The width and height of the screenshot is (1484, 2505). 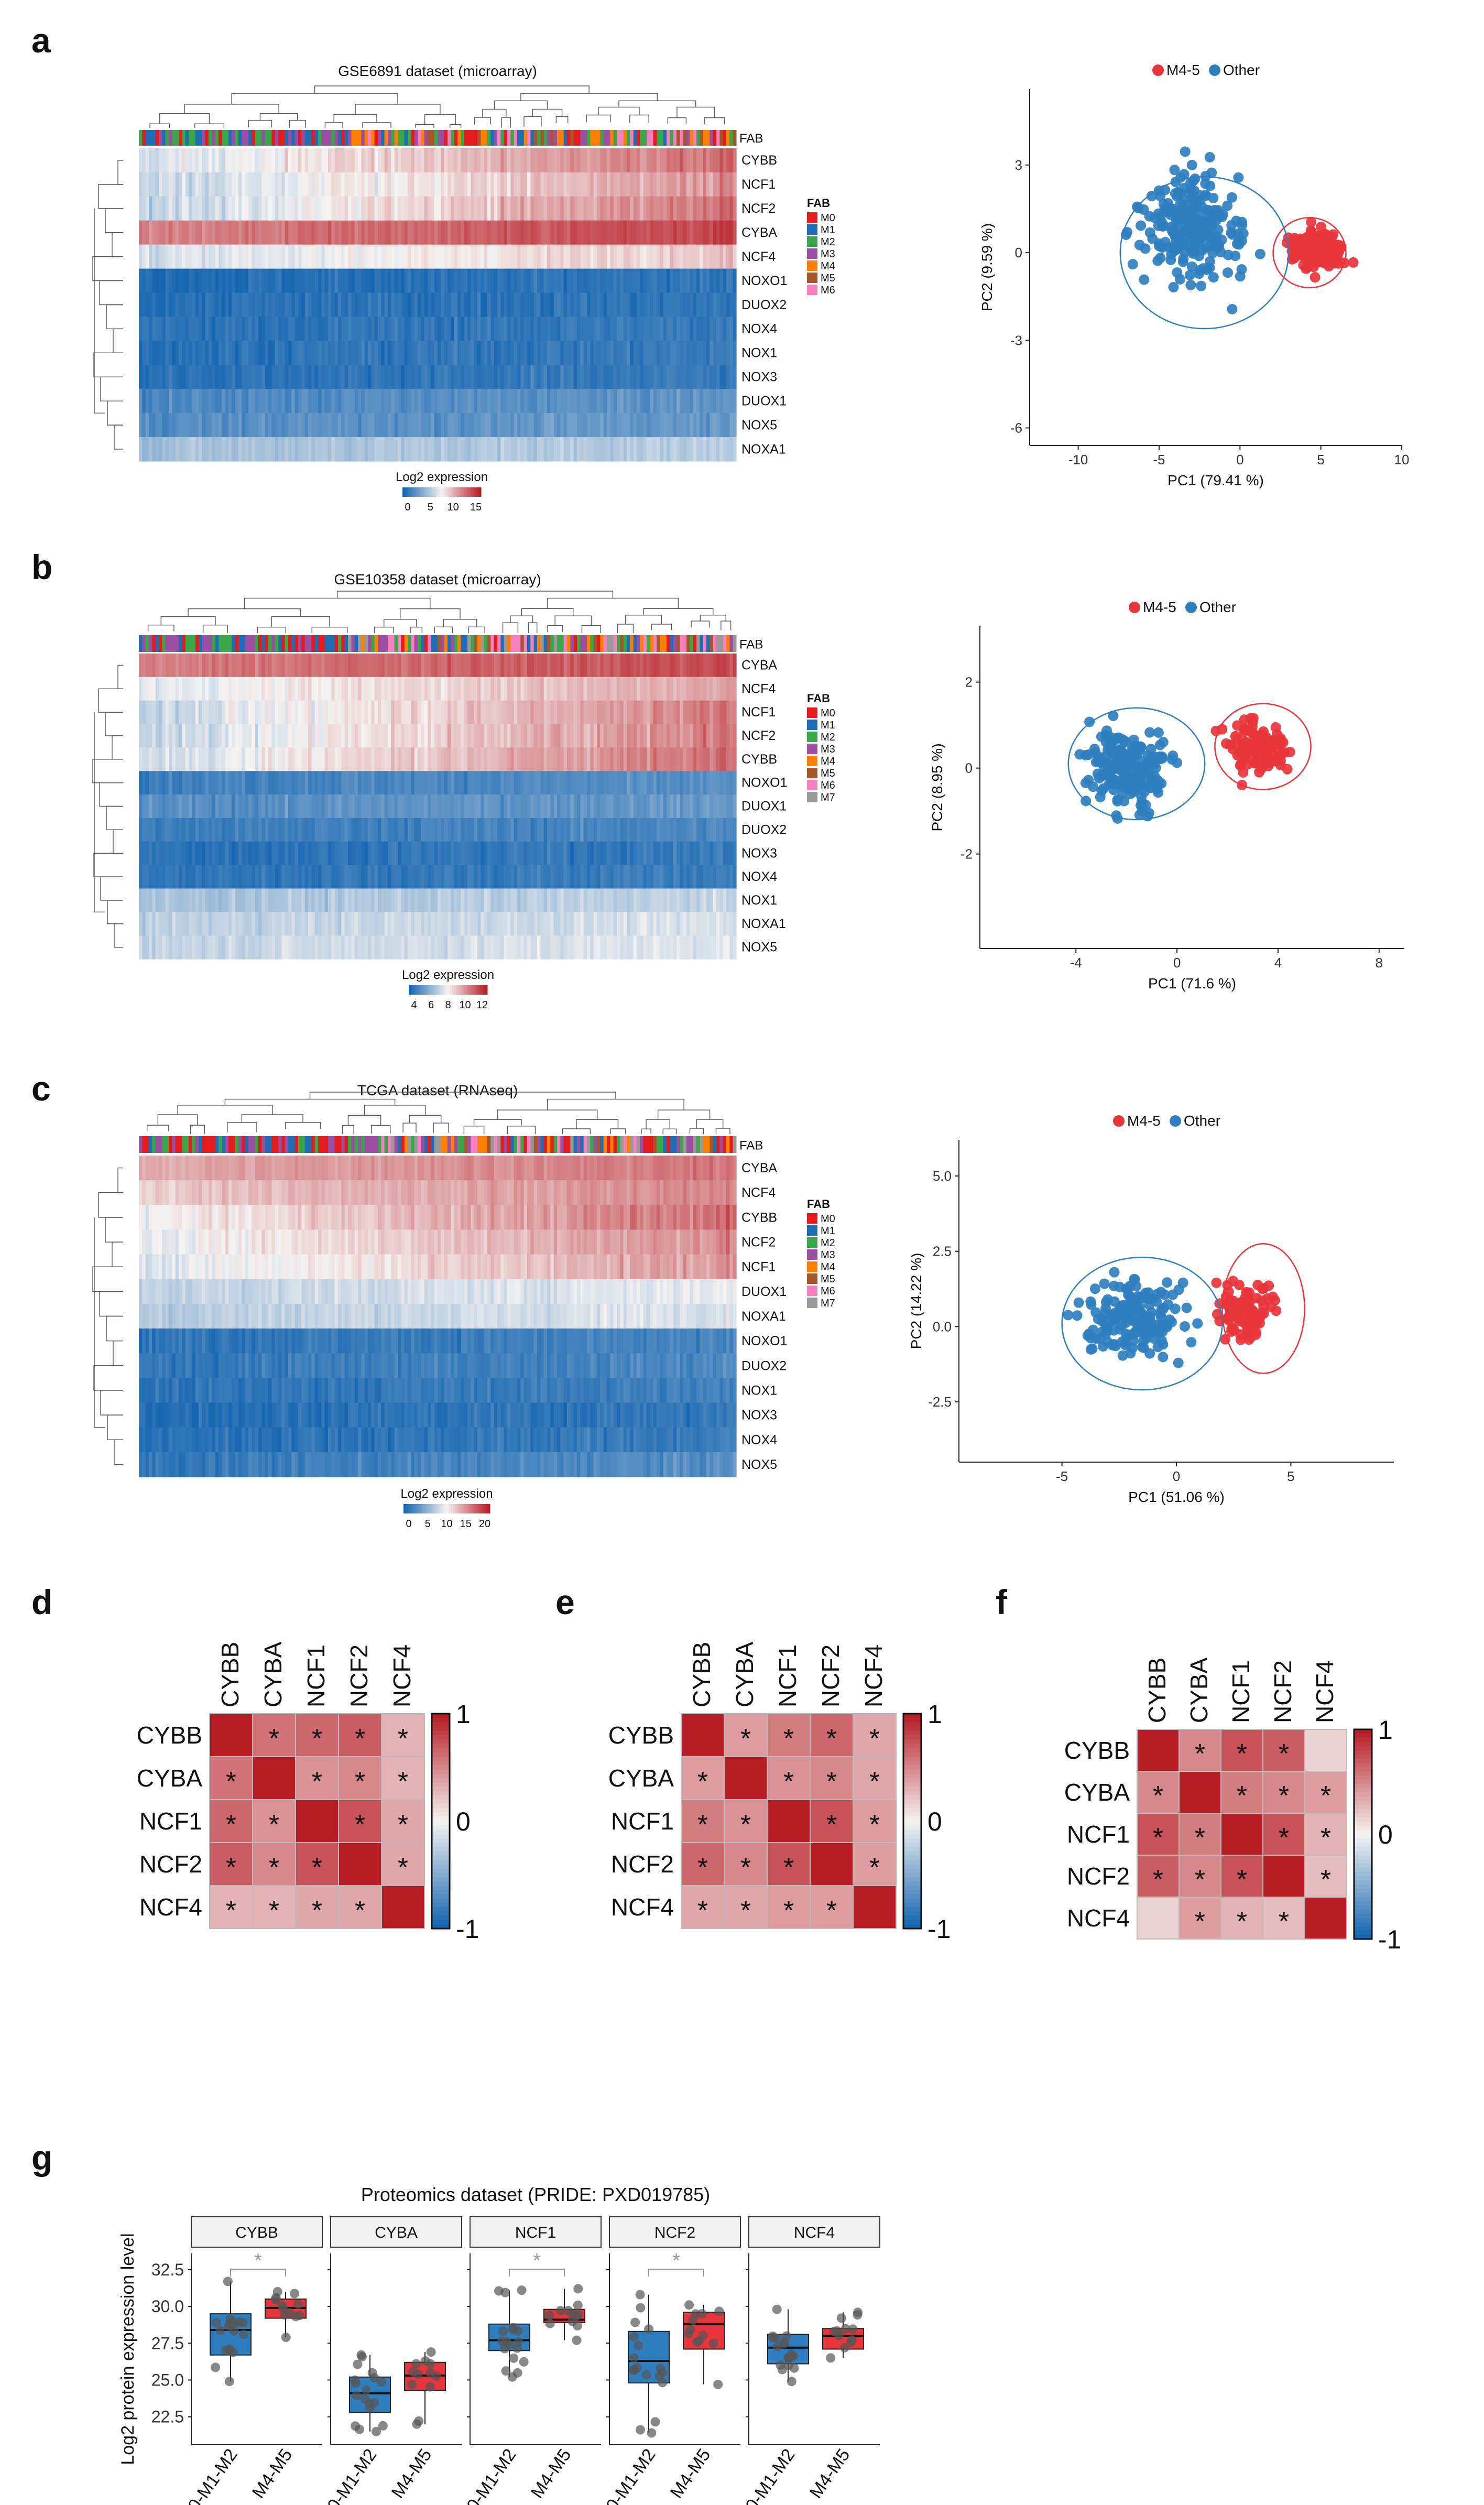 I want to click on gene-label: NOX4, so click(x=759, y=329).